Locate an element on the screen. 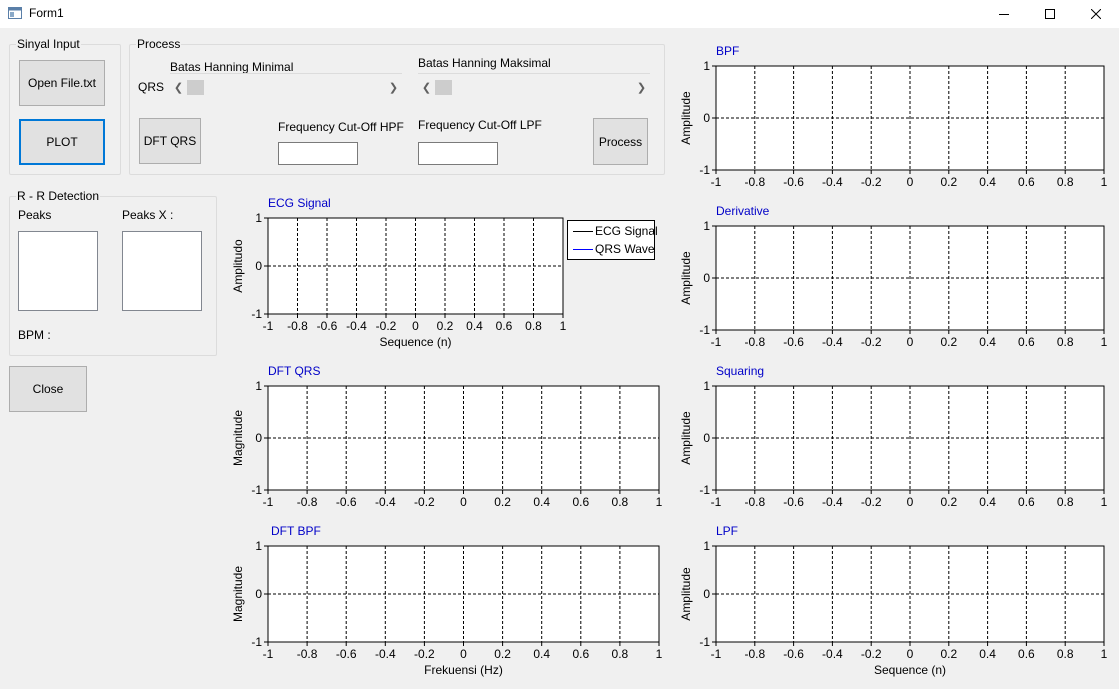 This screenshot has height=689, width=1119. process-group: Process is located at coordinates (397, 106).